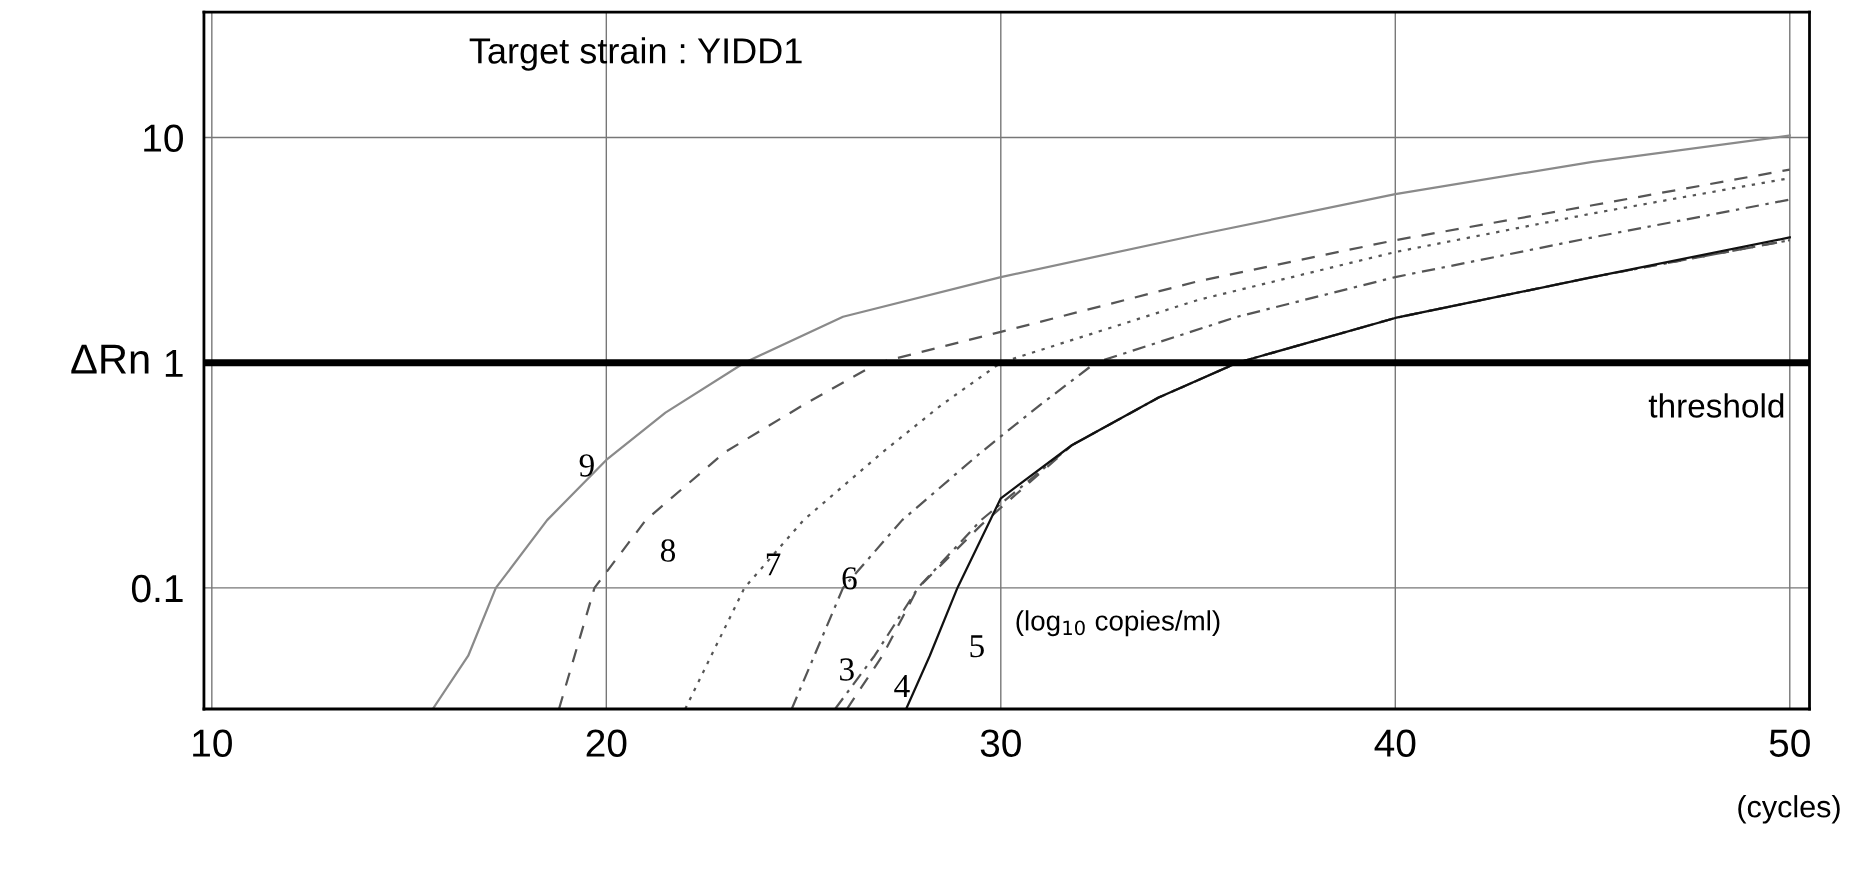  I want to click on x-axis-title: (cycles), so click(1789, 809).